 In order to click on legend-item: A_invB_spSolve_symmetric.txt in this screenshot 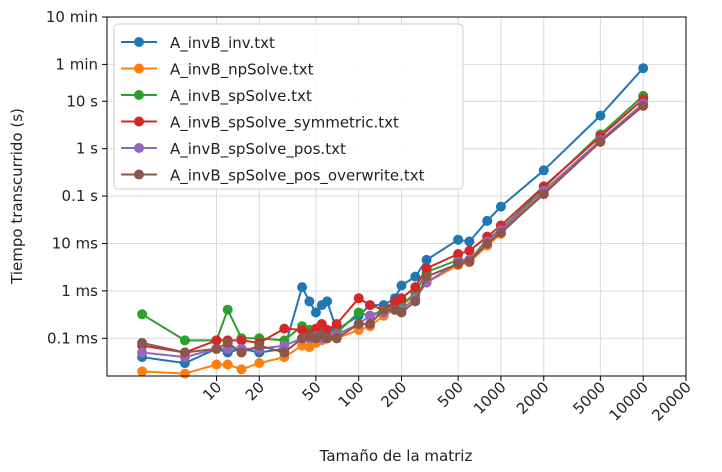, I will do `click(260, 123)`.